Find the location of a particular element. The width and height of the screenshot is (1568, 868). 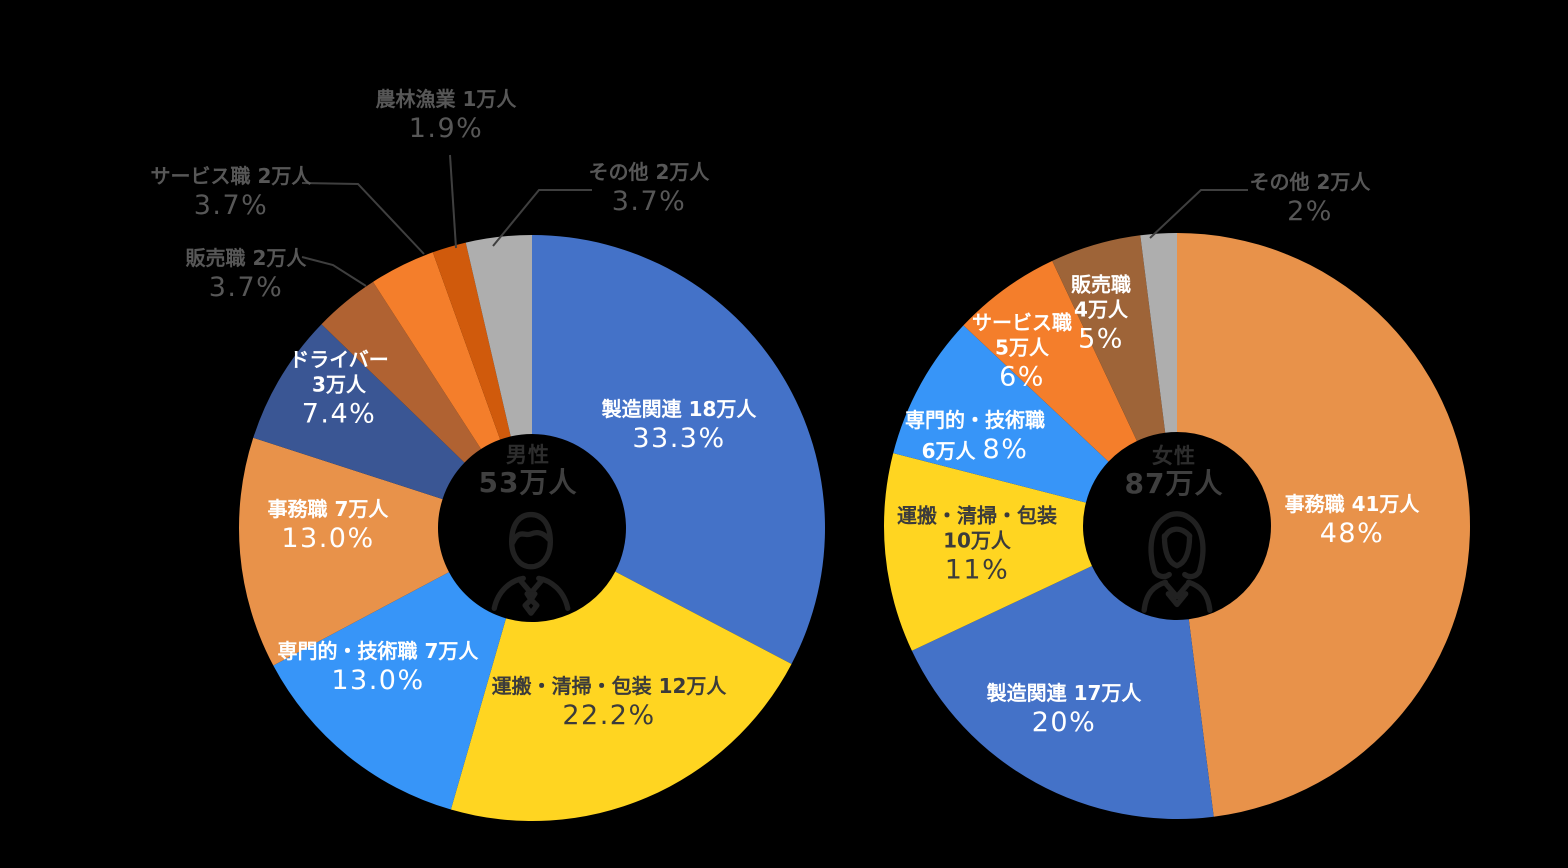

slice-male-driver is located at coordinates (359, 412).